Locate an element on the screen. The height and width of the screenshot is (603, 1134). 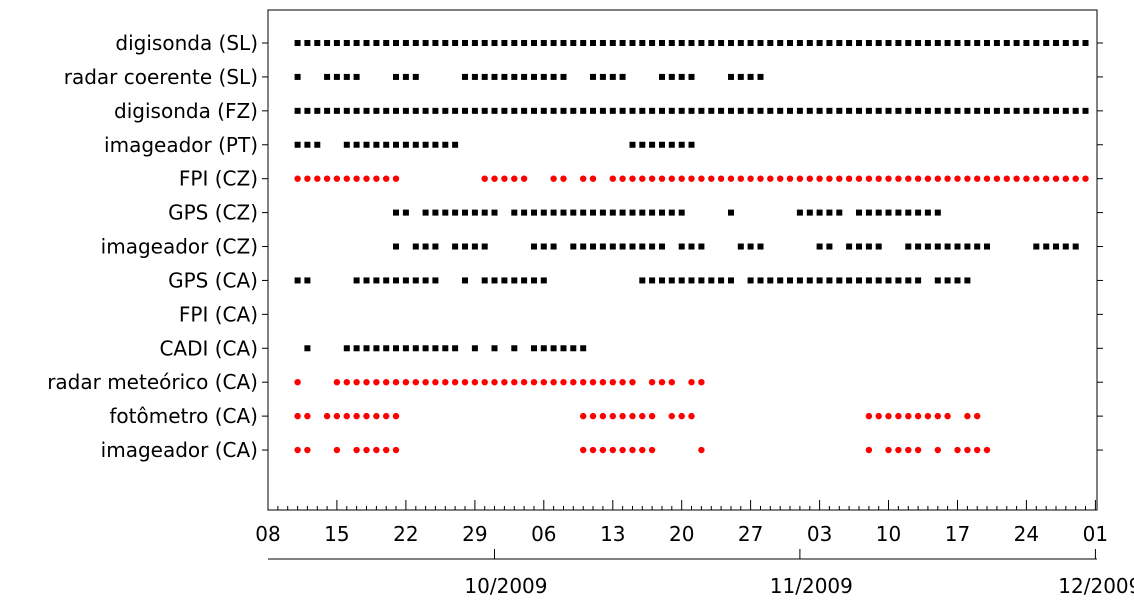
day-tick-label: 06 is located at coordinates (543, 534).